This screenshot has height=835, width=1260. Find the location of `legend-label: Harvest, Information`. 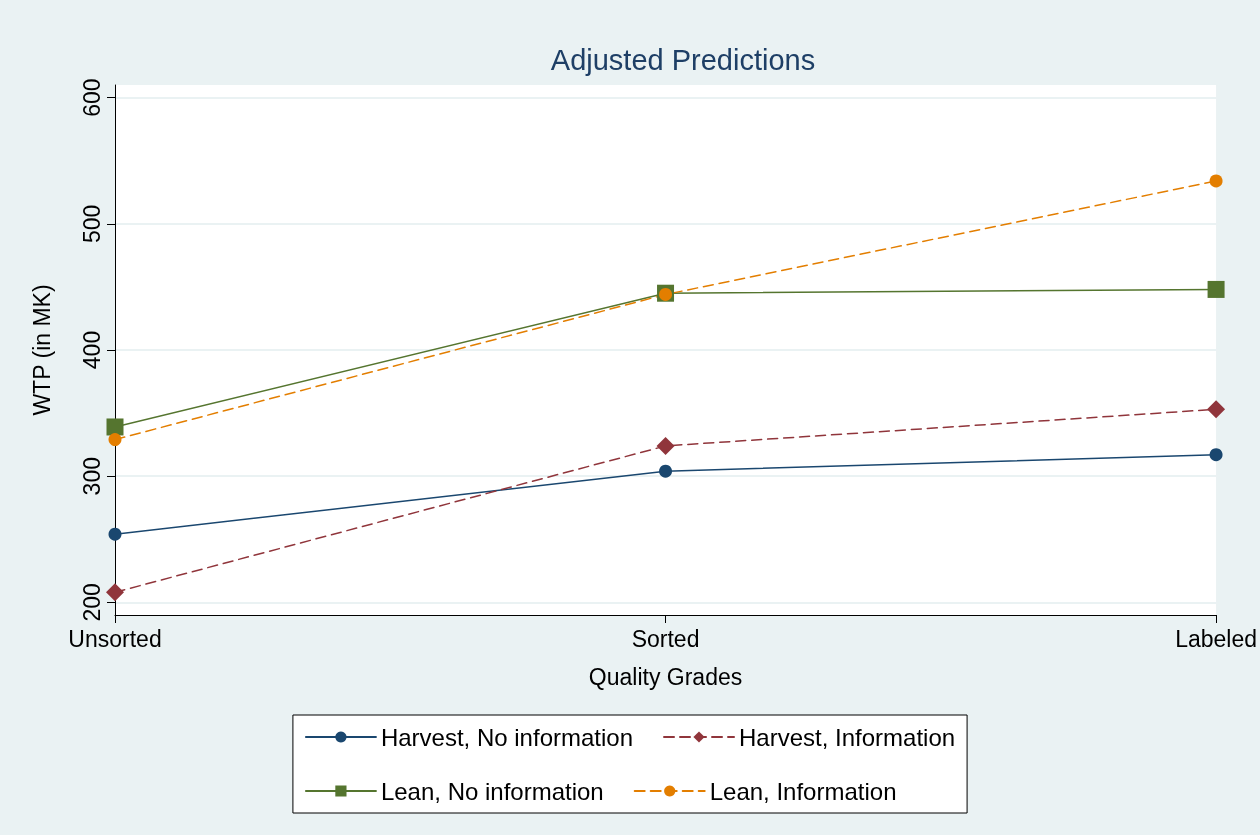

legend-label: Harvest, Information is located at coordinates (847, 737).